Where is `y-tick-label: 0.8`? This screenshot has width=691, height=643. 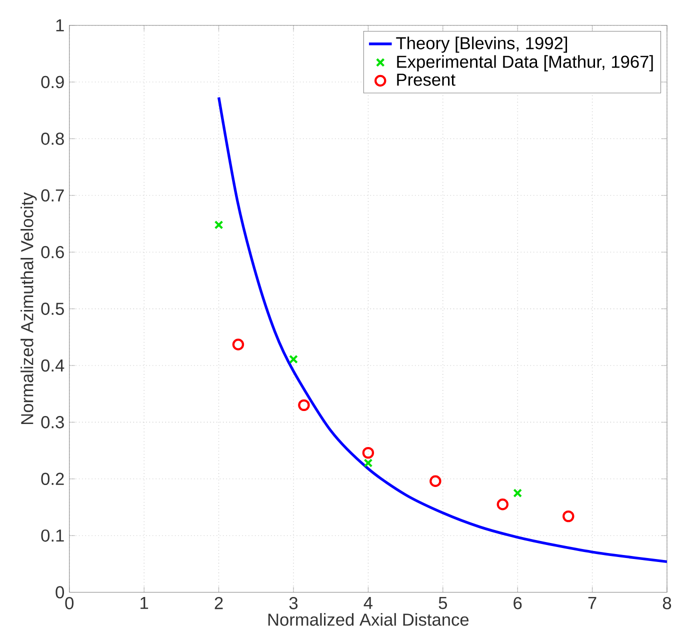 y-tick-label: 0.8 is located at coordinates (52, 138).